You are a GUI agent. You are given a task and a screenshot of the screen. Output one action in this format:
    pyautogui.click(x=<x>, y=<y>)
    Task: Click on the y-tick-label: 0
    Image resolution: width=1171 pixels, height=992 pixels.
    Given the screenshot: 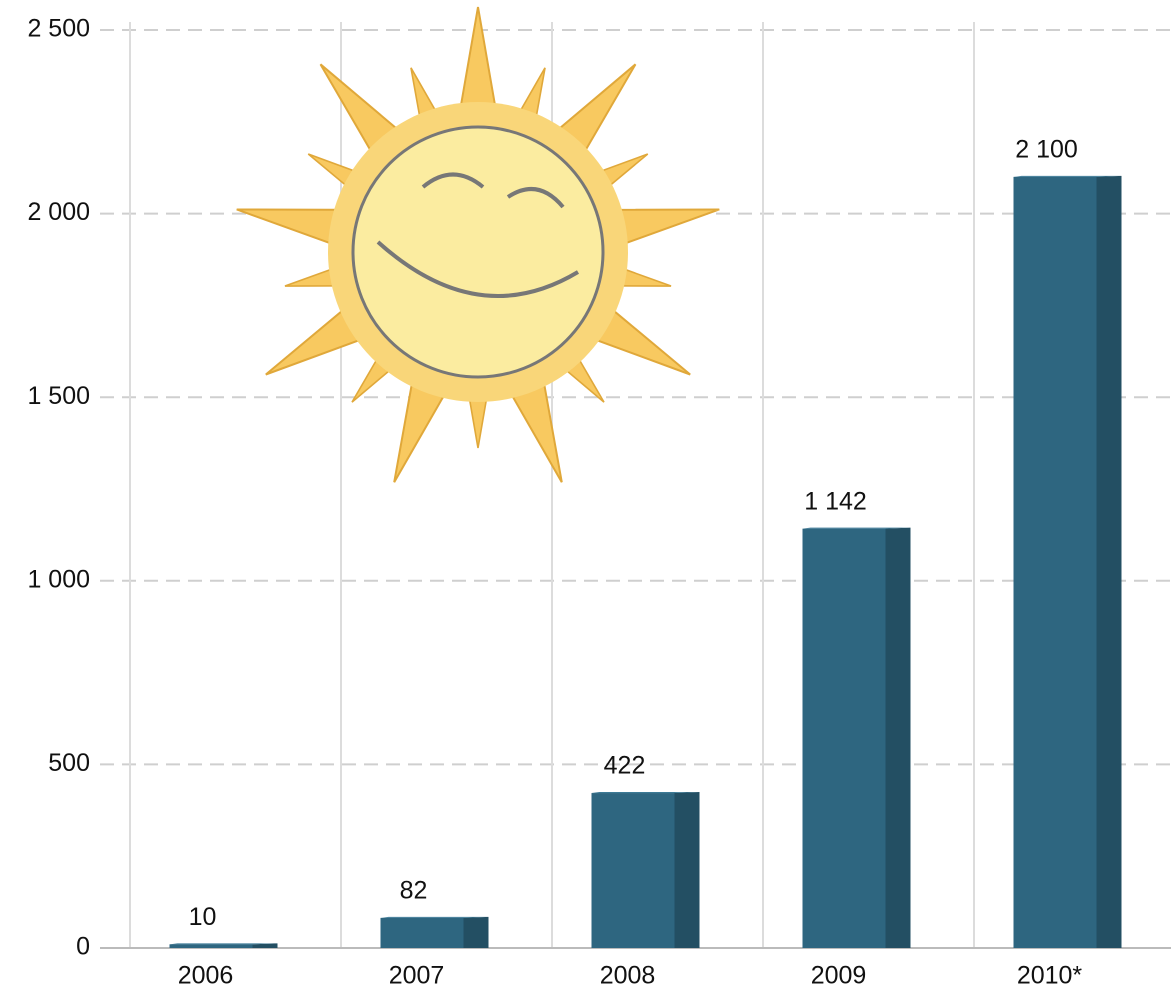 What is the action you would take?
    pyautogui.click(x=83, y=947)
    